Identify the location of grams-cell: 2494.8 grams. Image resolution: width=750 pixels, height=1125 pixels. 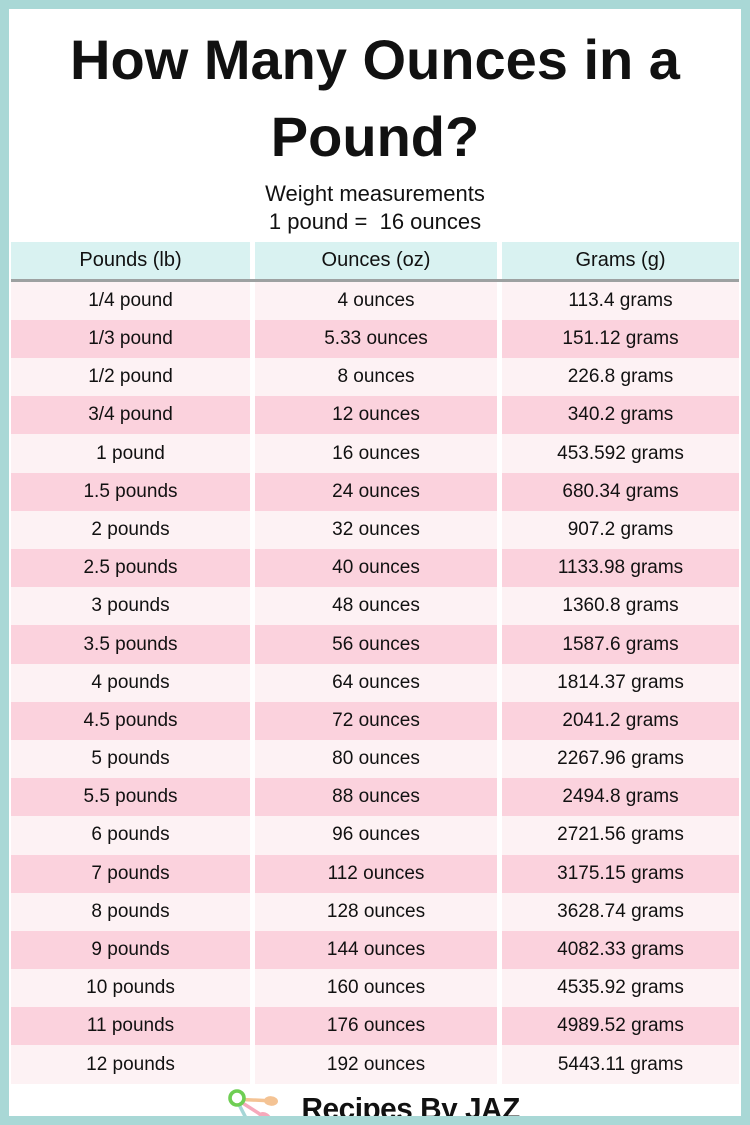
(620, 797).